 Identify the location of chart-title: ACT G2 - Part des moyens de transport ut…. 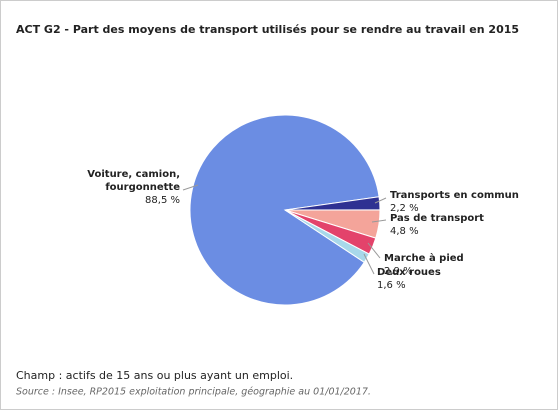
(267, 29).